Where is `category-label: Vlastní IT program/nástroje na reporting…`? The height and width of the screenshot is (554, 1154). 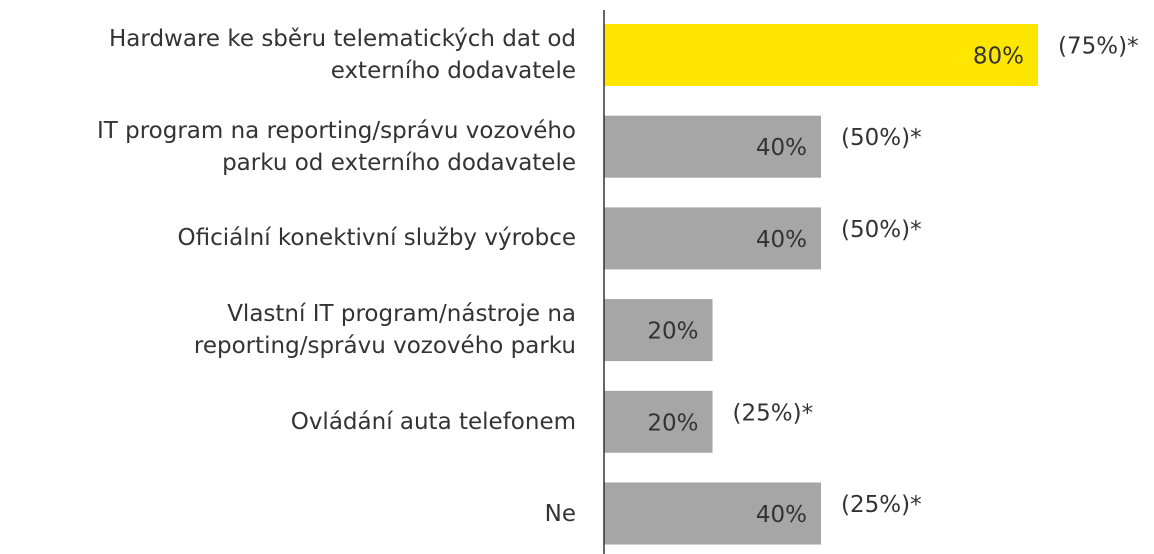 category-label: Vlastní IT program/nástroje na reporting… is located at coordinates (384, 330).